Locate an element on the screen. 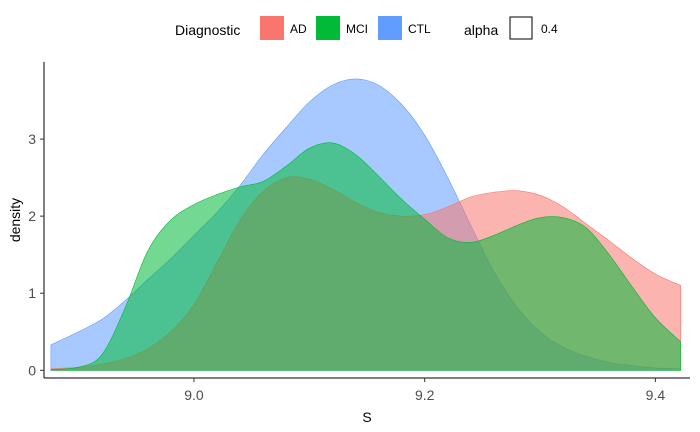 This screenshot has height=432, width=700. legend-key-ctl is located at coordinates (390, 28).